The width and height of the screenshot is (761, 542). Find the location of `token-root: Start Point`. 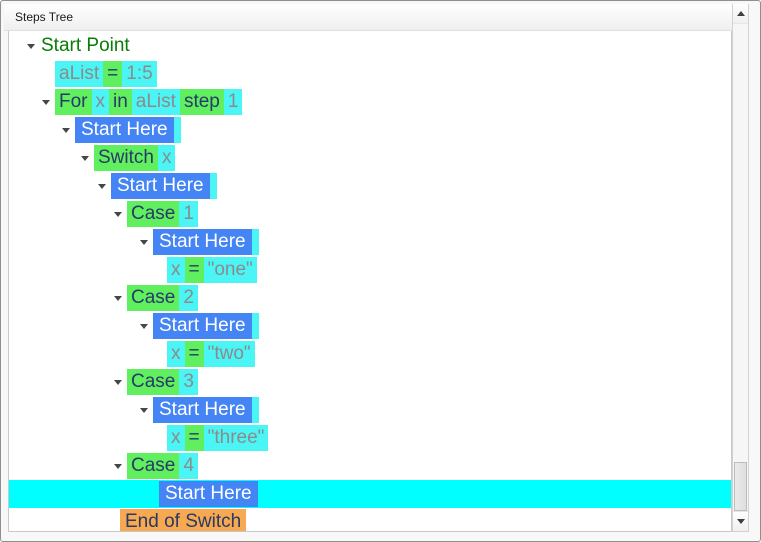

token-root: Start Point is located at coordinates (85, 45).